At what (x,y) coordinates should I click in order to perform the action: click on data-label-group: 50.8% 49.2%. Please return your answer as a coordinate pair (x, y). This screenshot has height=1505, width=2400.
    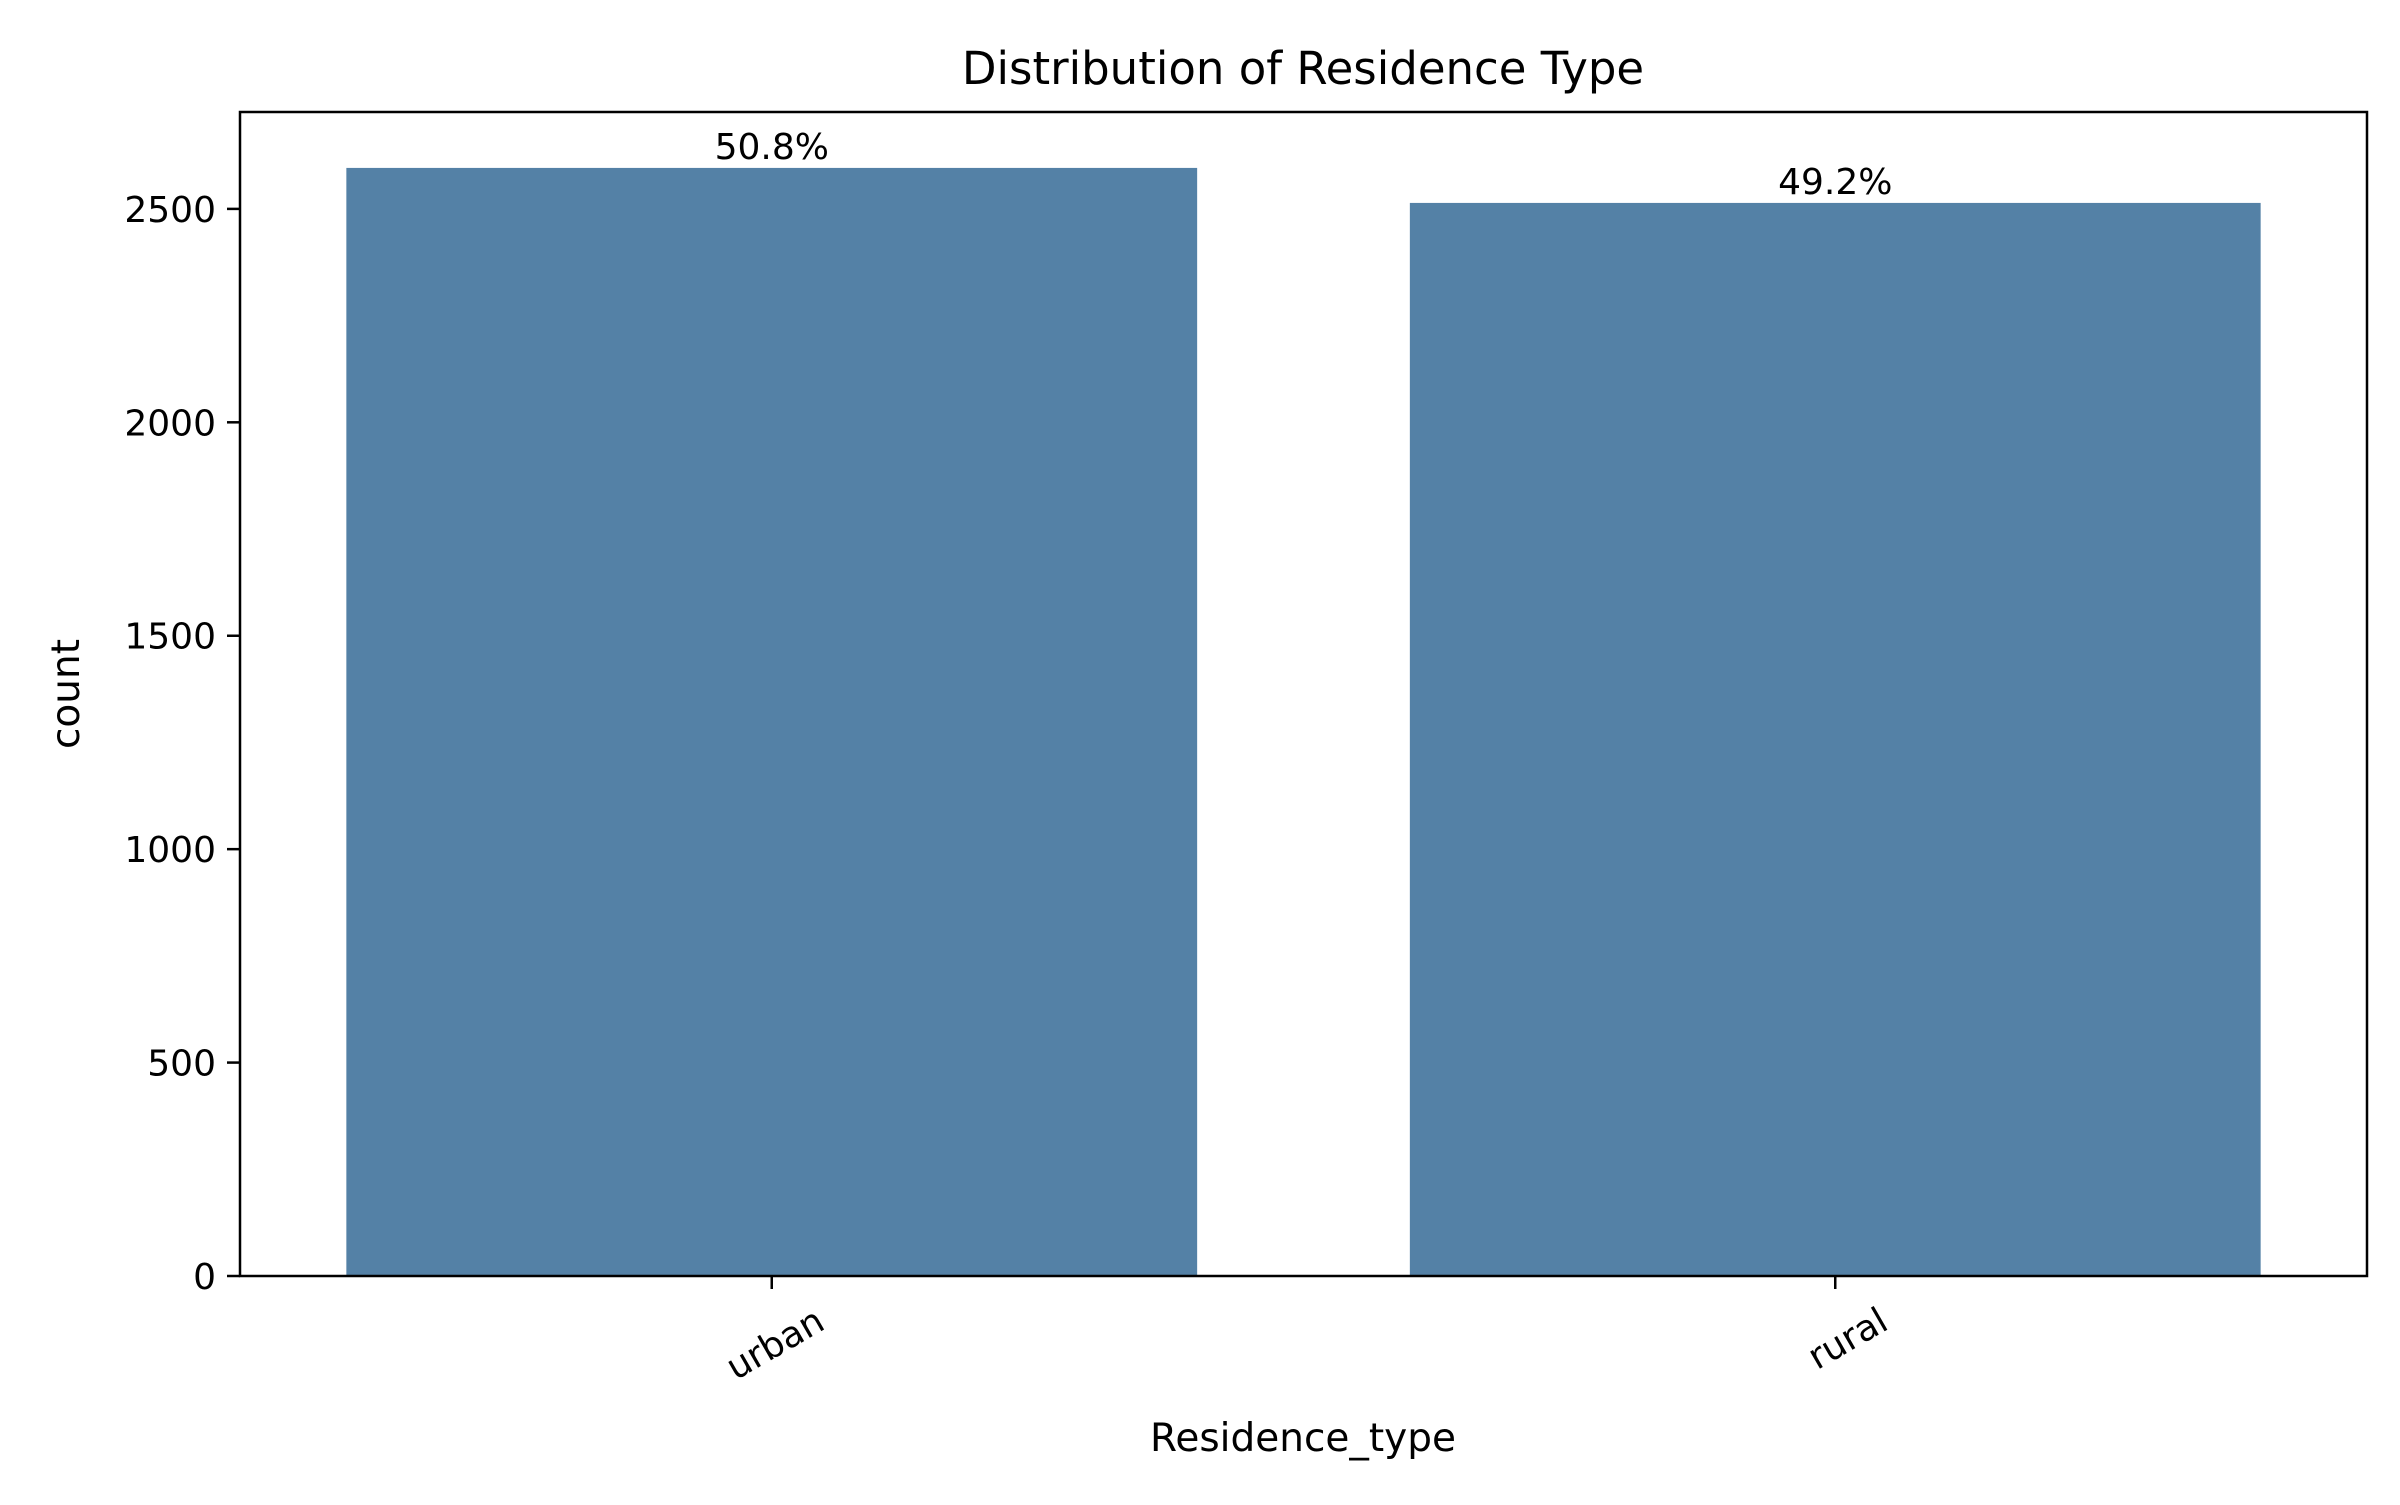
    Looking at the image, I should click on (1304, 165).